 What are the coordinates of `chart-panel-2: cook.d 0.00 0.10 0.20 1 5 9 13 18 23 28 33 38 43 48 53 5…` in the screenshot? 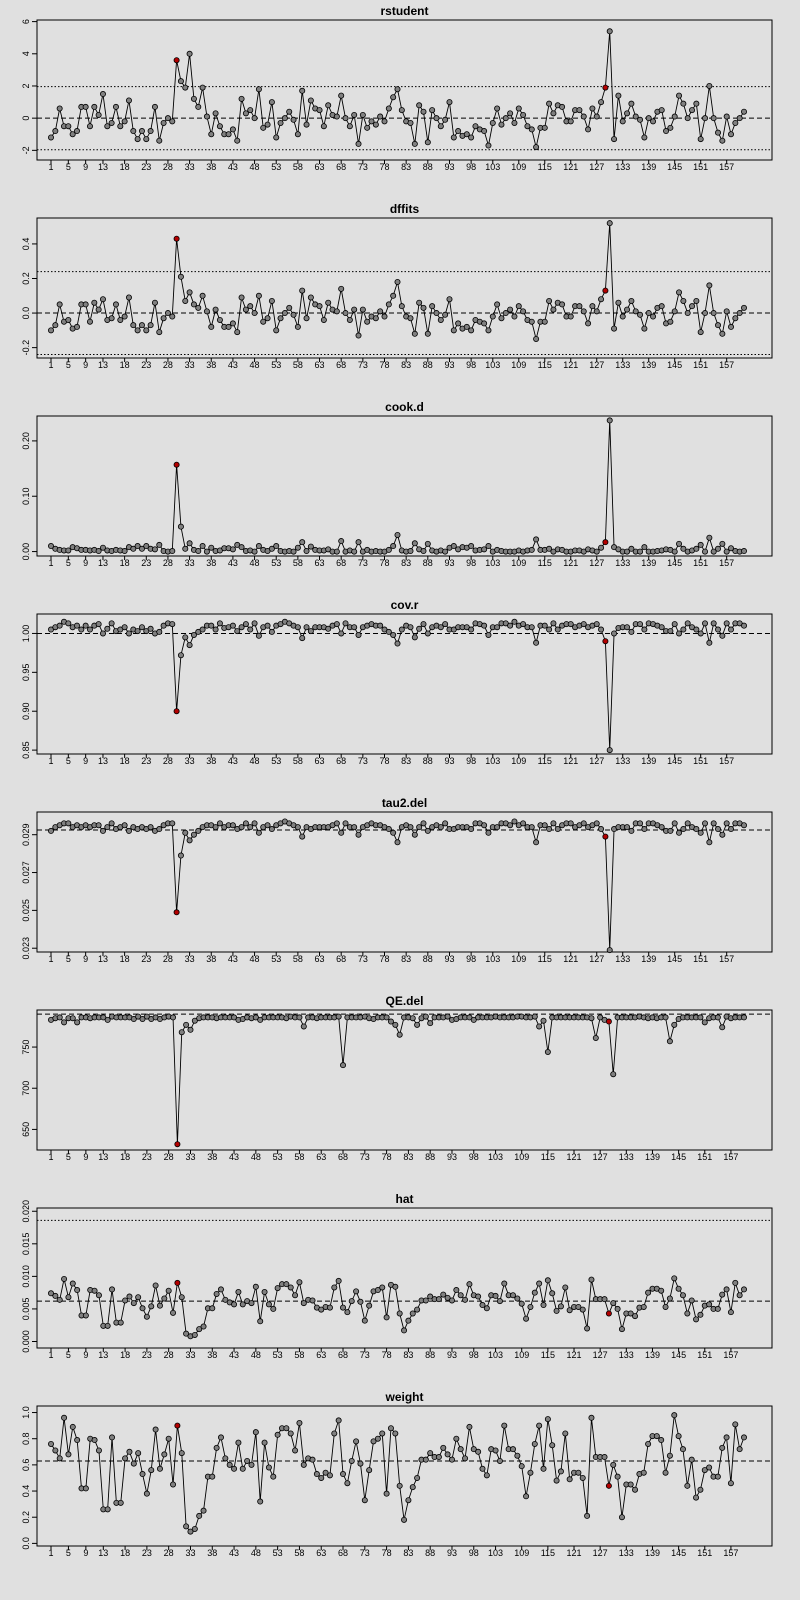 It's located at (397, 484).